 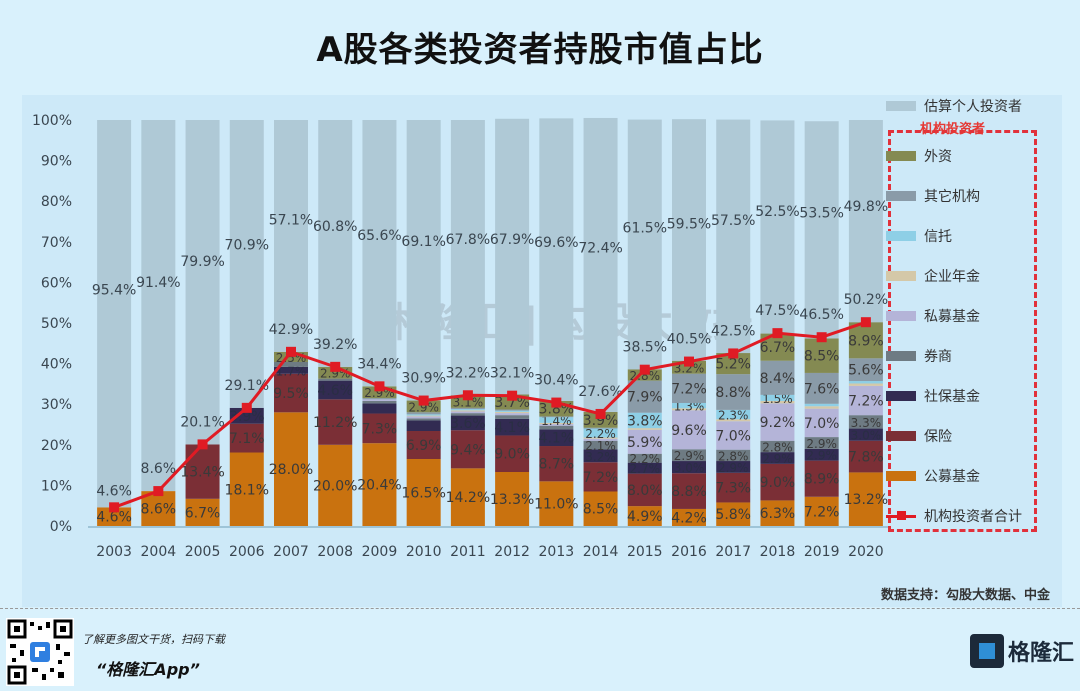 I want to click on data-label-total: 27.6%, so click(x=600, y=392).